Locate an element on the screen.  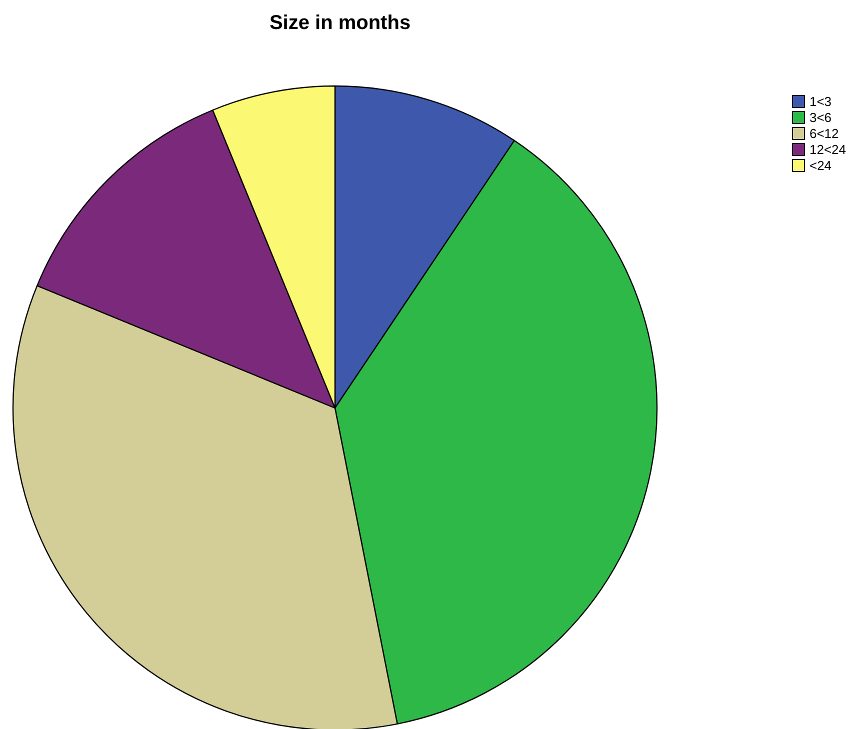
legend-label: 6<12 is located at coordinates (824, 133).